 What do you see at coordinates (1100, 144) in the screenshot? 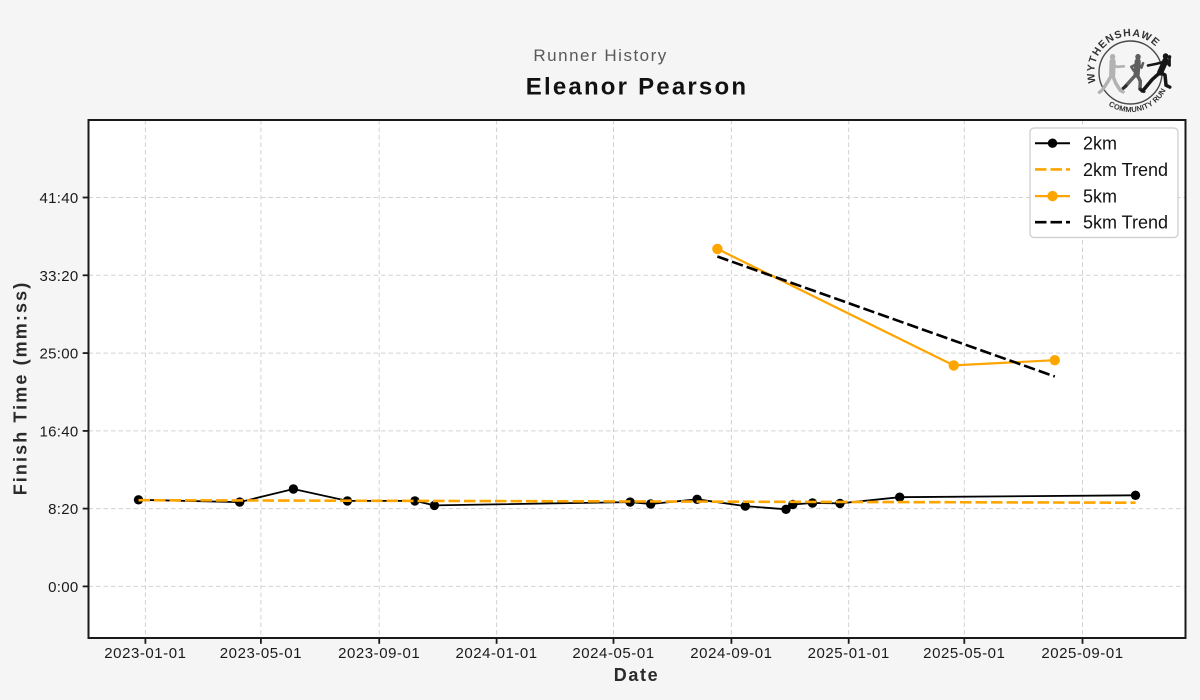
I see `svg-text: 2km` at bounding box center [1100, 144].